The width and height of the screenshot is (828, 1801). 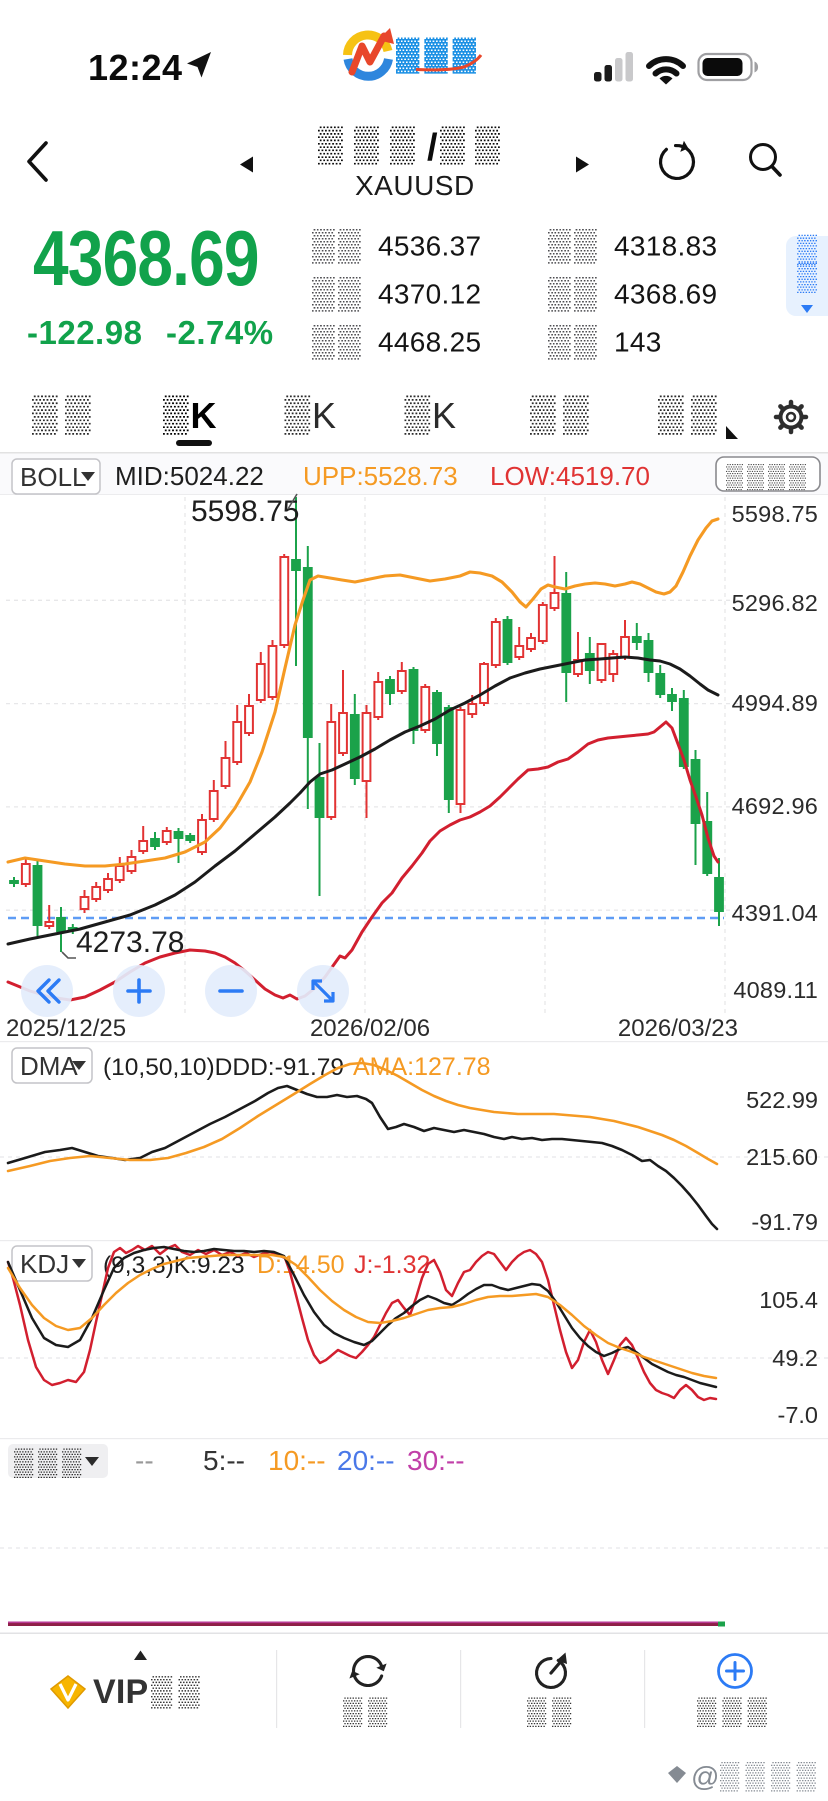 What do you see at coordinates (775, 990) in the screenshot?
I see `svg-text: 4089.11` at bounding box center [775, 990].